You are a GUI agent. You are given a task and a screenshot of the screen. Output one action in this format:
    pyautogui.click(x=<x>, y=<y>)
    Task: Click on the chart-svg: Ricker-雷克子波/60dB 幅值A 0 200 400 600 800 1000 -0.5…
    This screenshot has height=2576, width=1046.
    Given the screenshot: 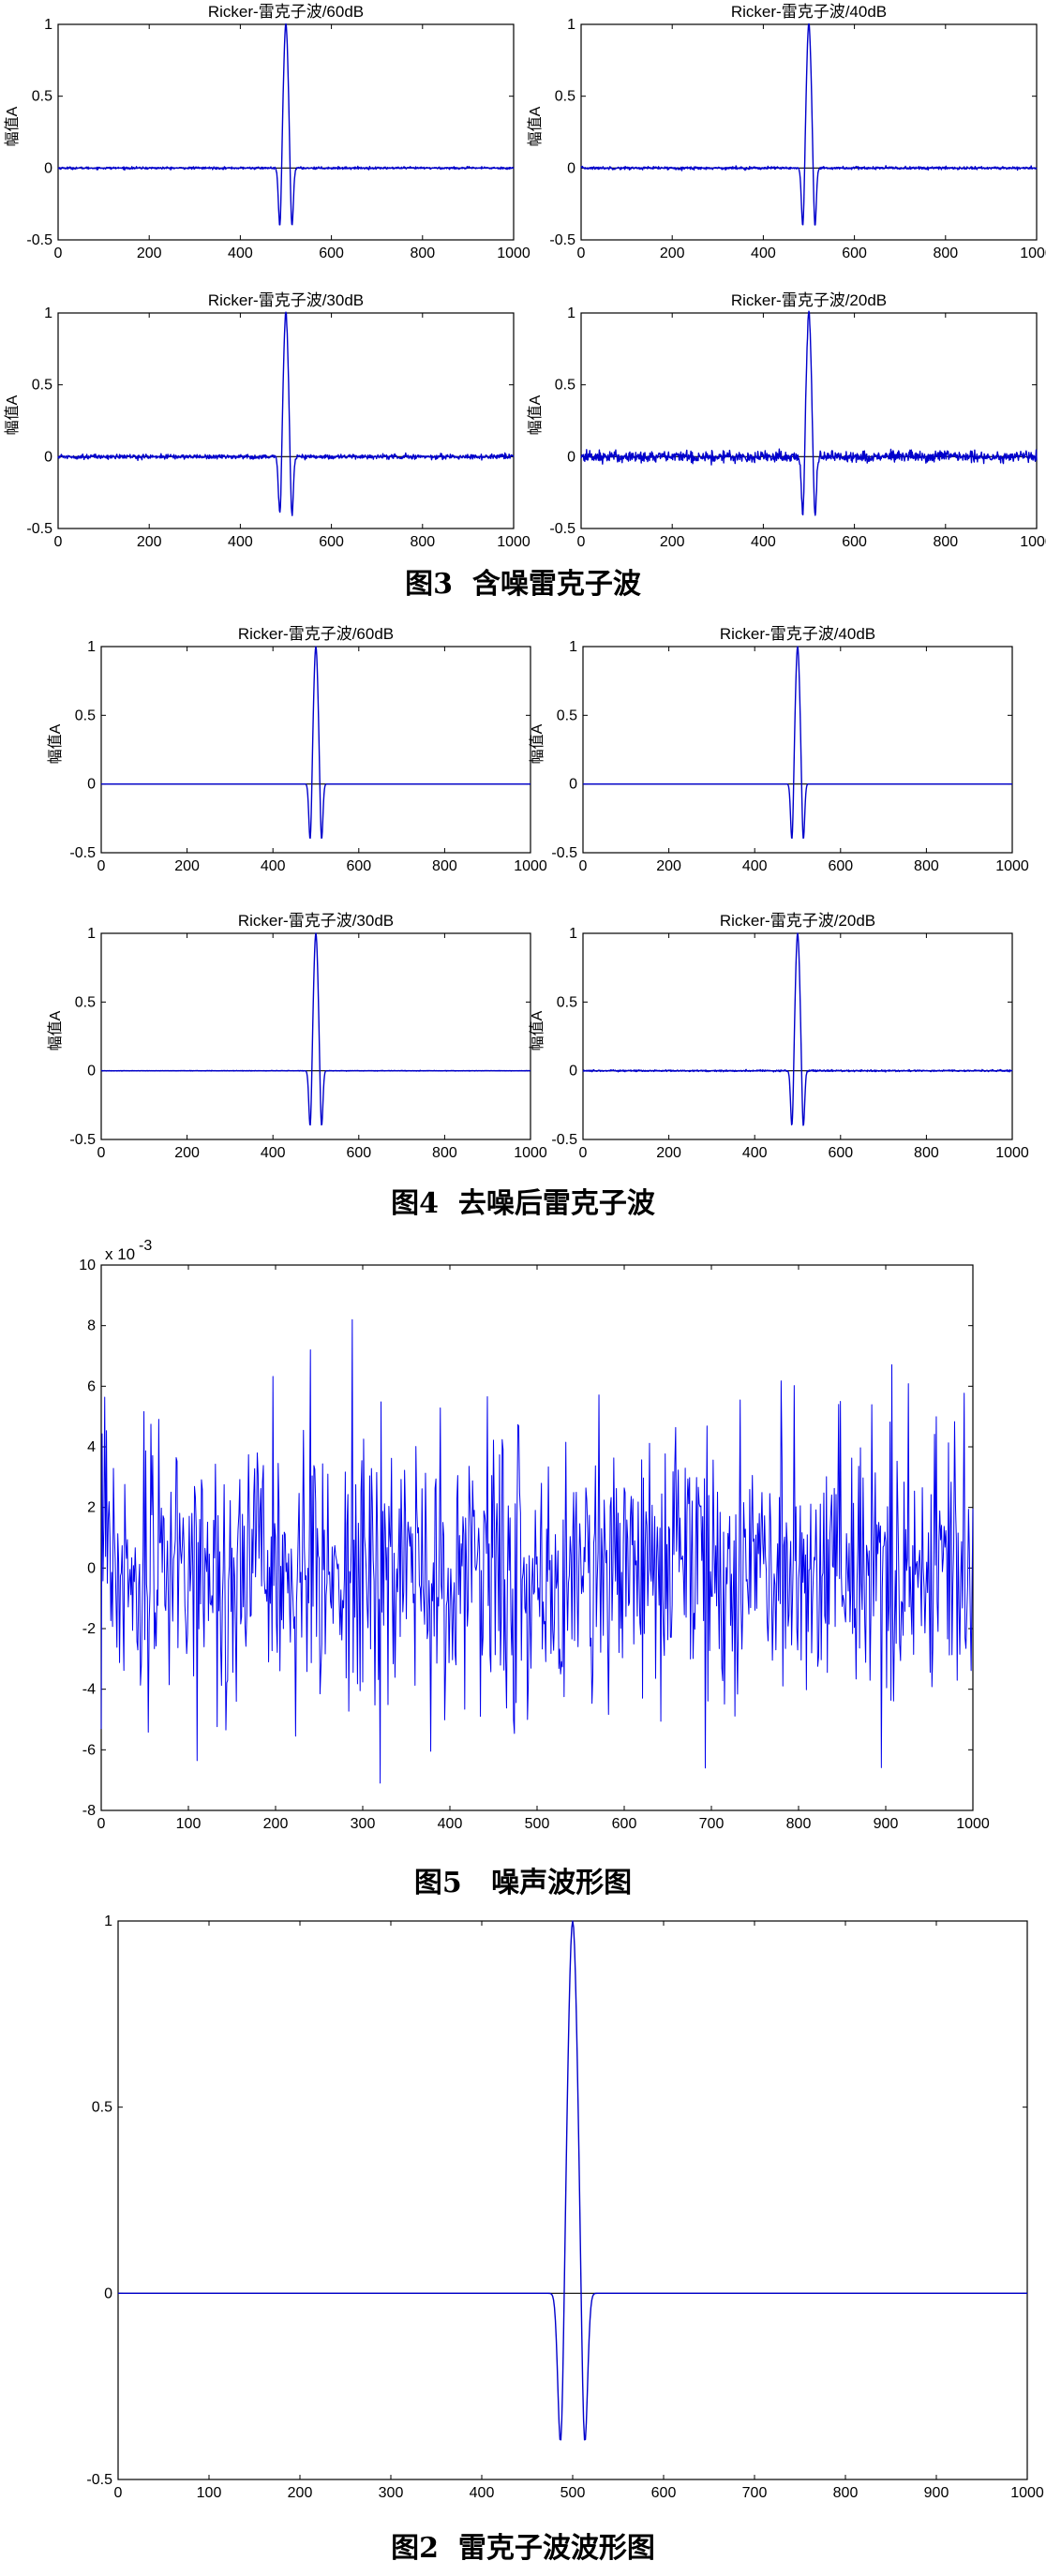 What is the action you would take?
    pyautogui.click(x=297, y=749)
    